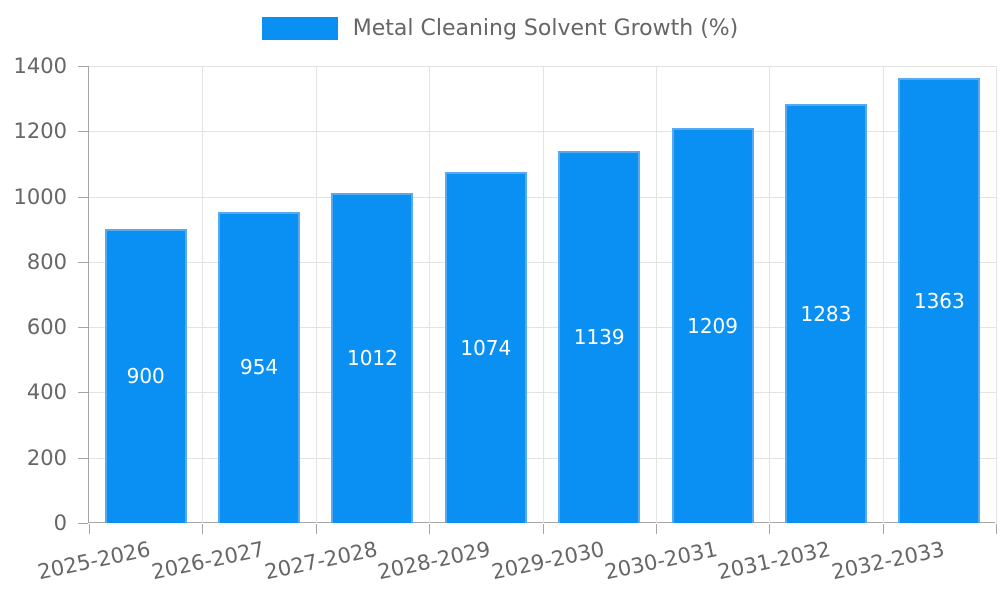 Image resolution: width=1000 pixels, height=600 pixels. What do you see at coordinates (548, 561) in the screenshot?
I see `x-axis-tick-label: 2029-2030` at bounding box center [548, 561].